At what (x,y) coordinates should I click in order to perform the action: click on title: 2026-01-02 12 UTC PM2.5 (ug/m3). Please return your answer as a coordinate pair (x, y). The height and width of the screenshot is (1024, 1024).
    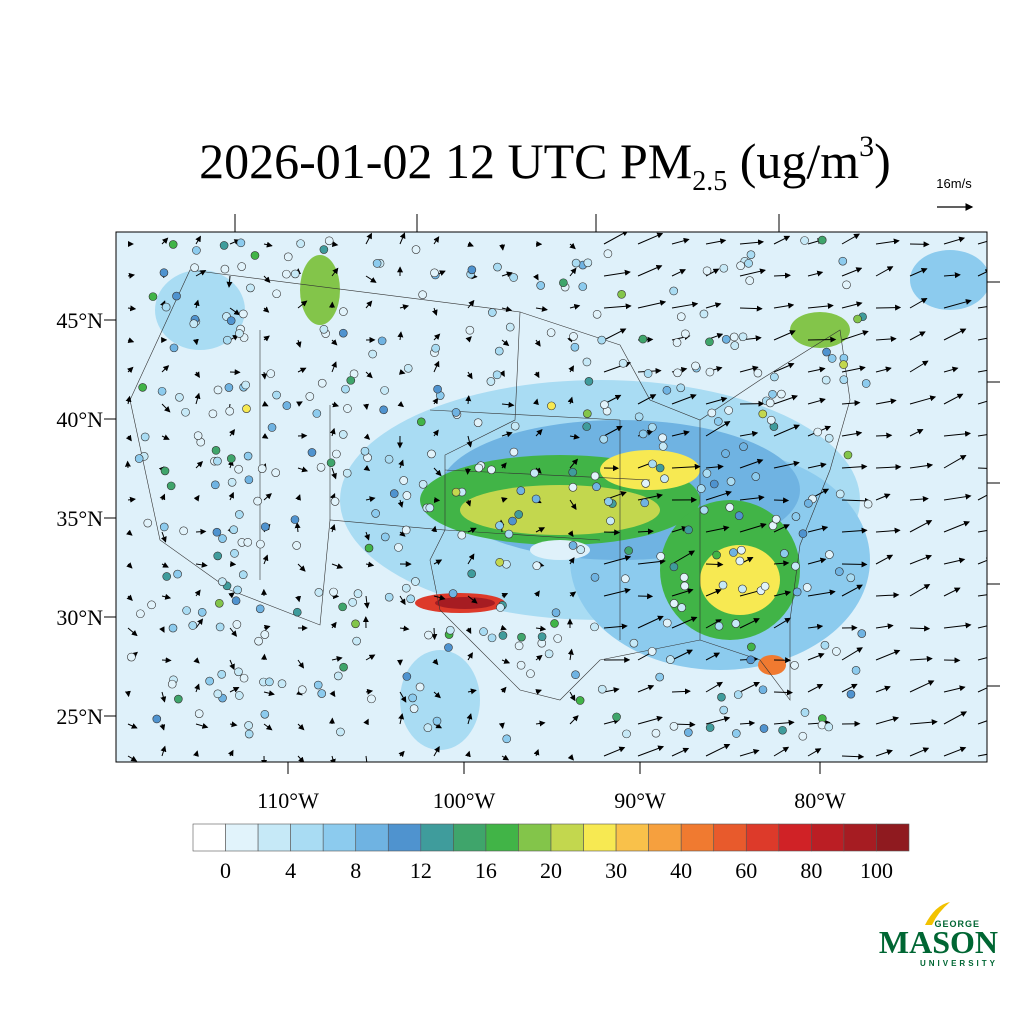
    Looking at the image, I should click on (545, 163).